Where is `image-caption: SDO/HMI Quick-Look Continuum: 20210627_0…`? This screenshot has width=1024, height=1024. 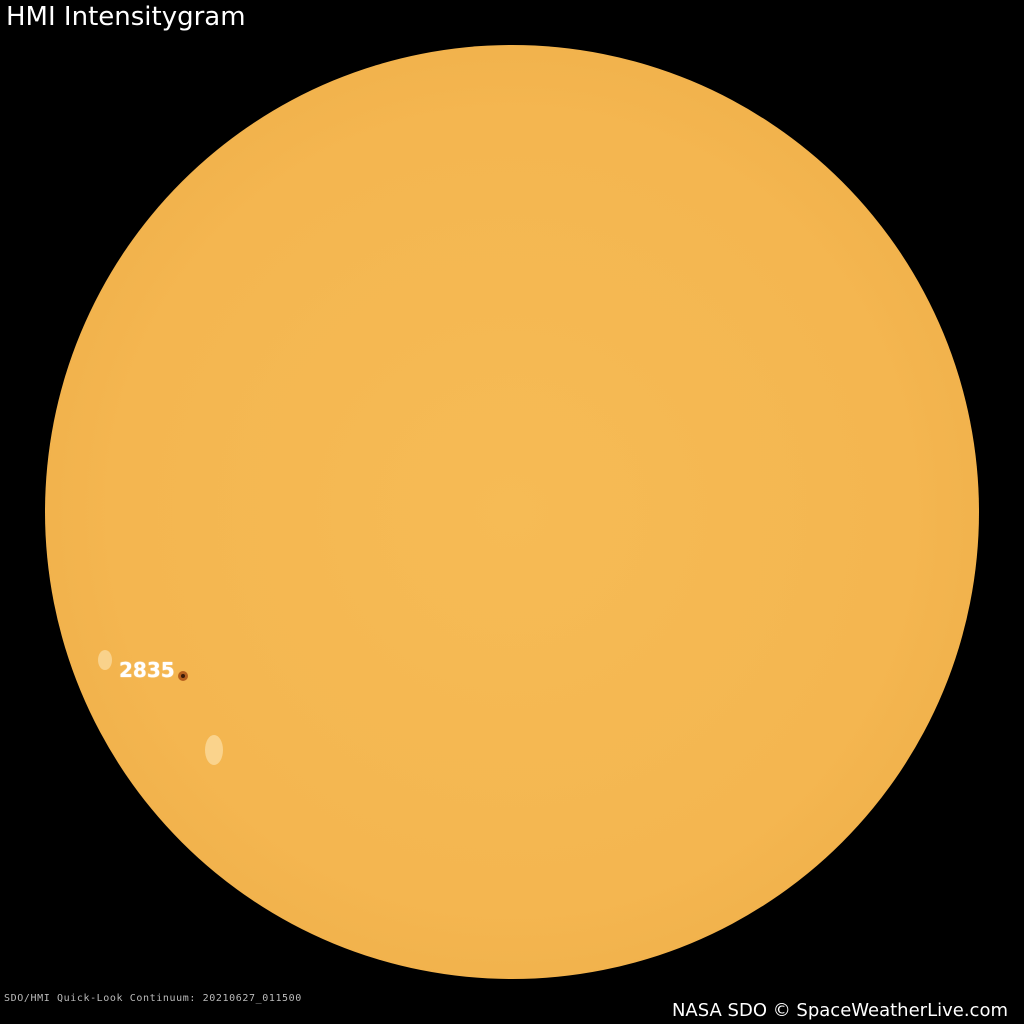 image-caption: SDO/HMI Quick-Look Continuum: 20210627_0… is located at coordinates (153, 998).